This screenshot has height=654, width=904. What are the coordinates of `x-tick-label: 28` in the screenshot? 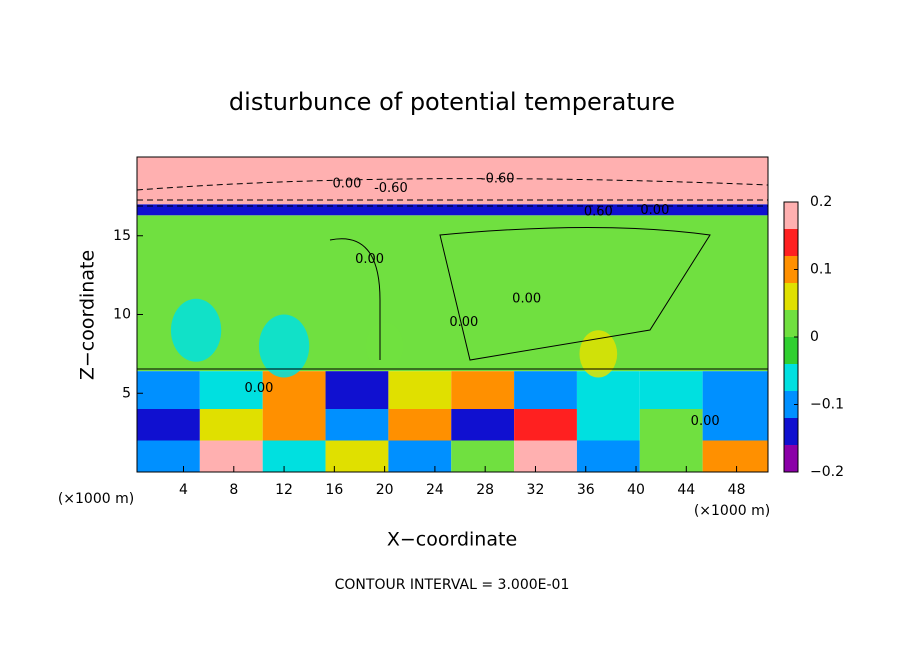 It's located at (485, 490).